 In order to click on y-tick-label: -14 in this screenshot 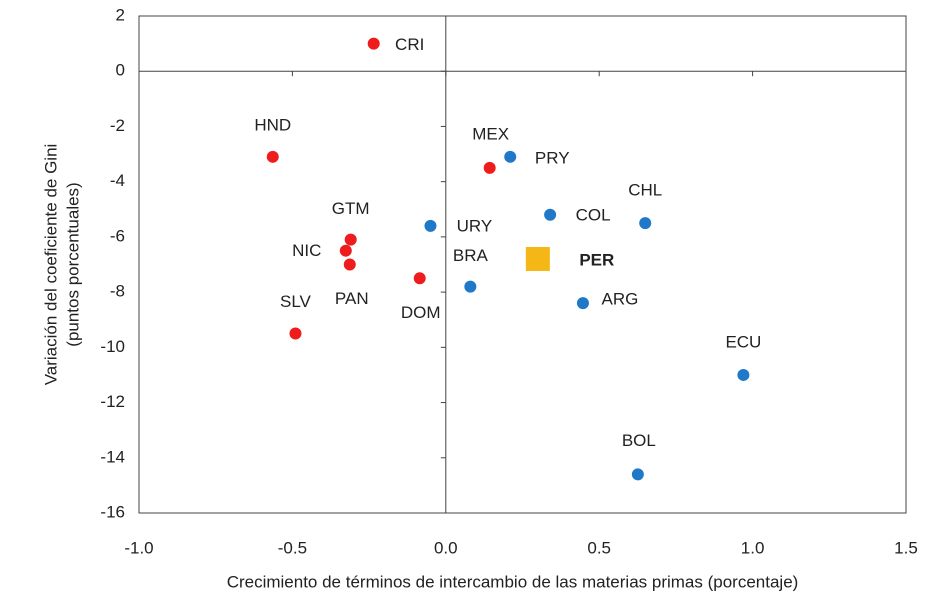, I will do `click(112, 456)`.